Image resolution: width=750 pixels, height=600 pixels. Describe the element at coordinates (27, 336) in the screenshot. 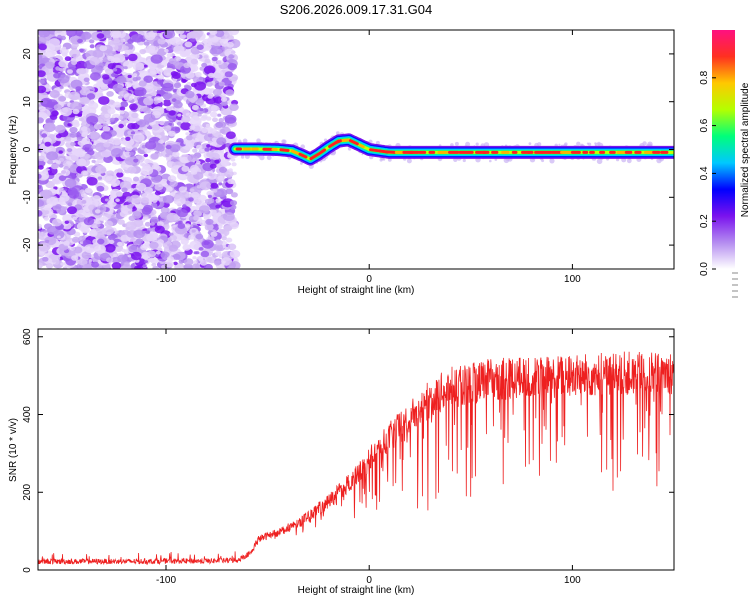

I see `snr-y-tick-label: 600` at that location.